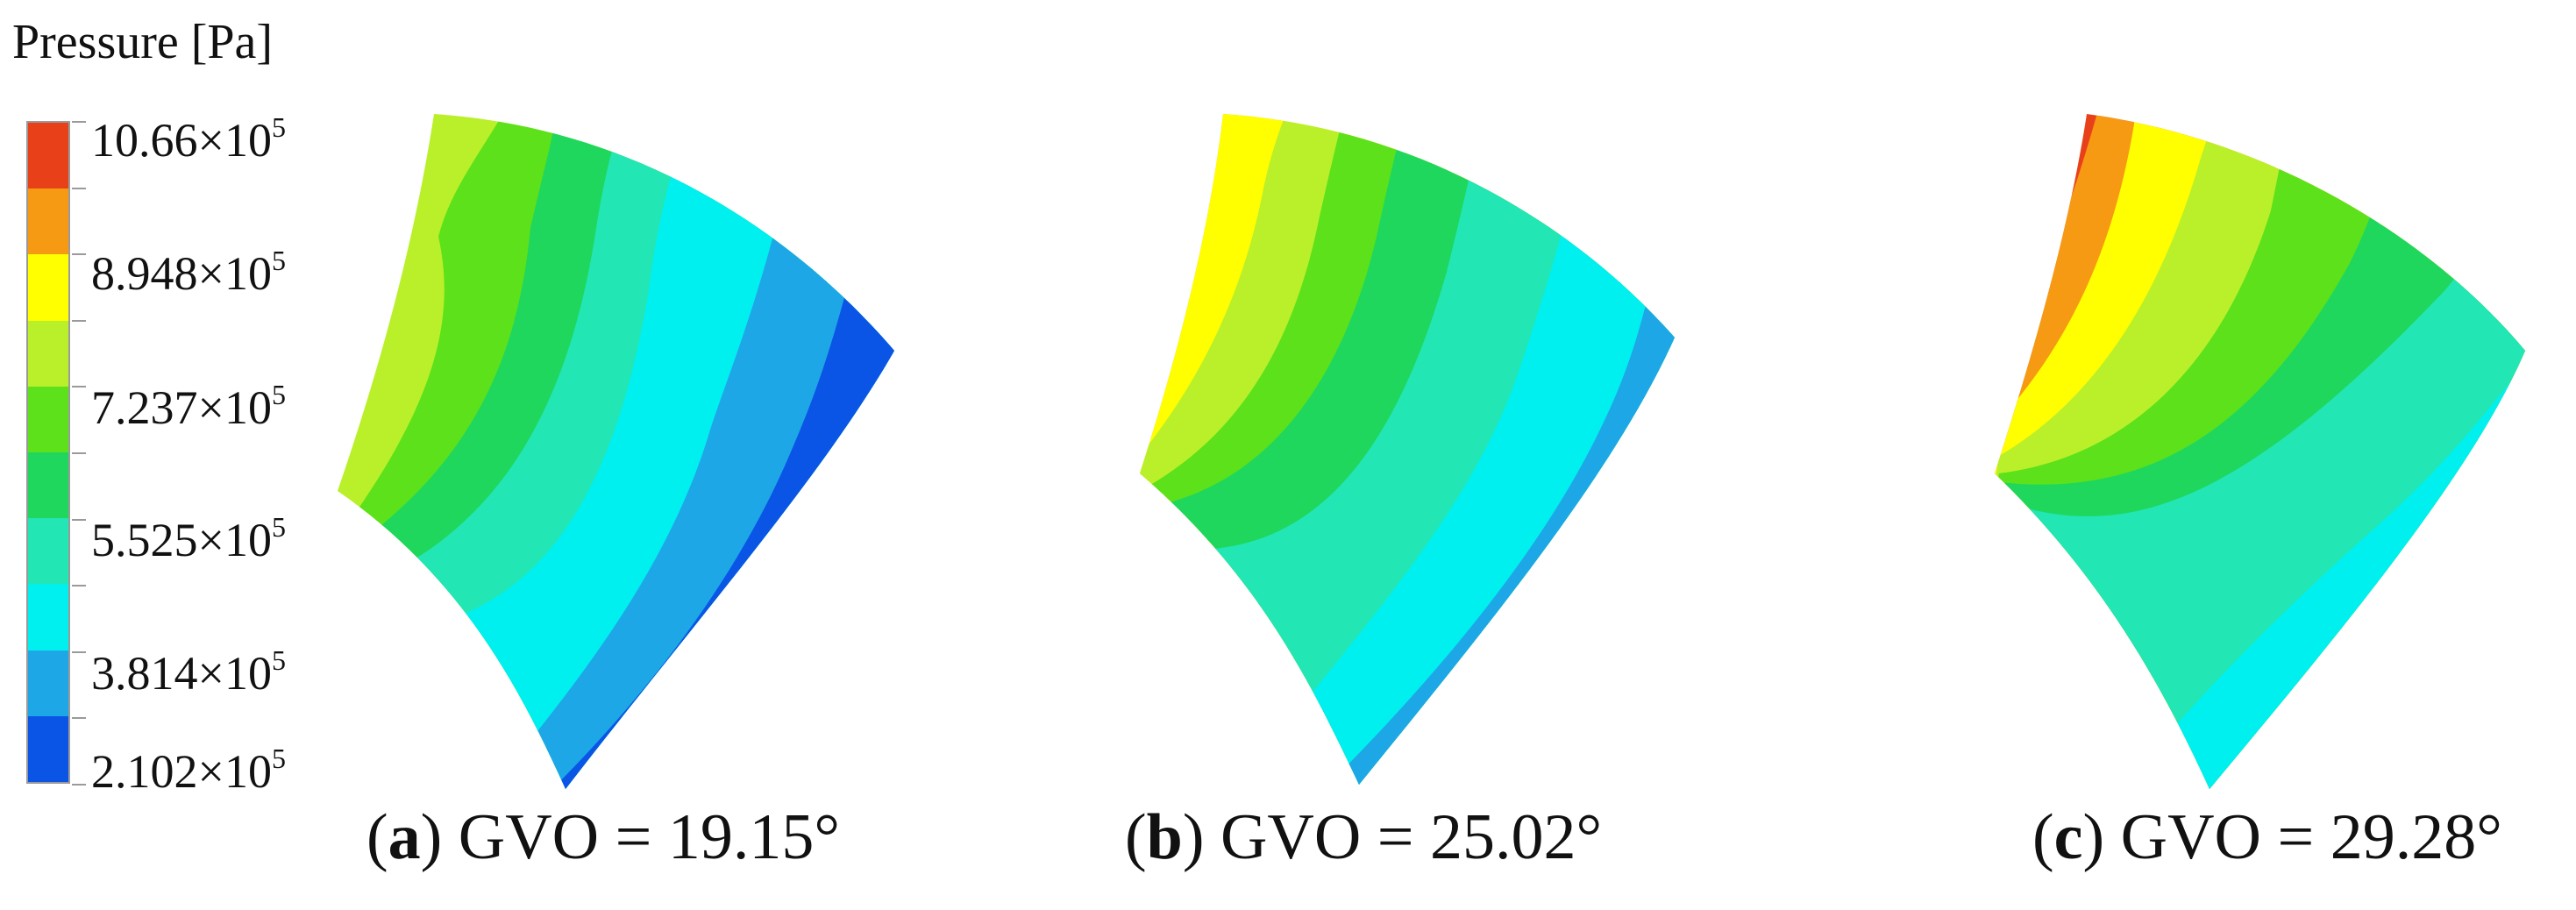  I want to click on legend-label-min: 2.102×10⁵, so click(188, 770).